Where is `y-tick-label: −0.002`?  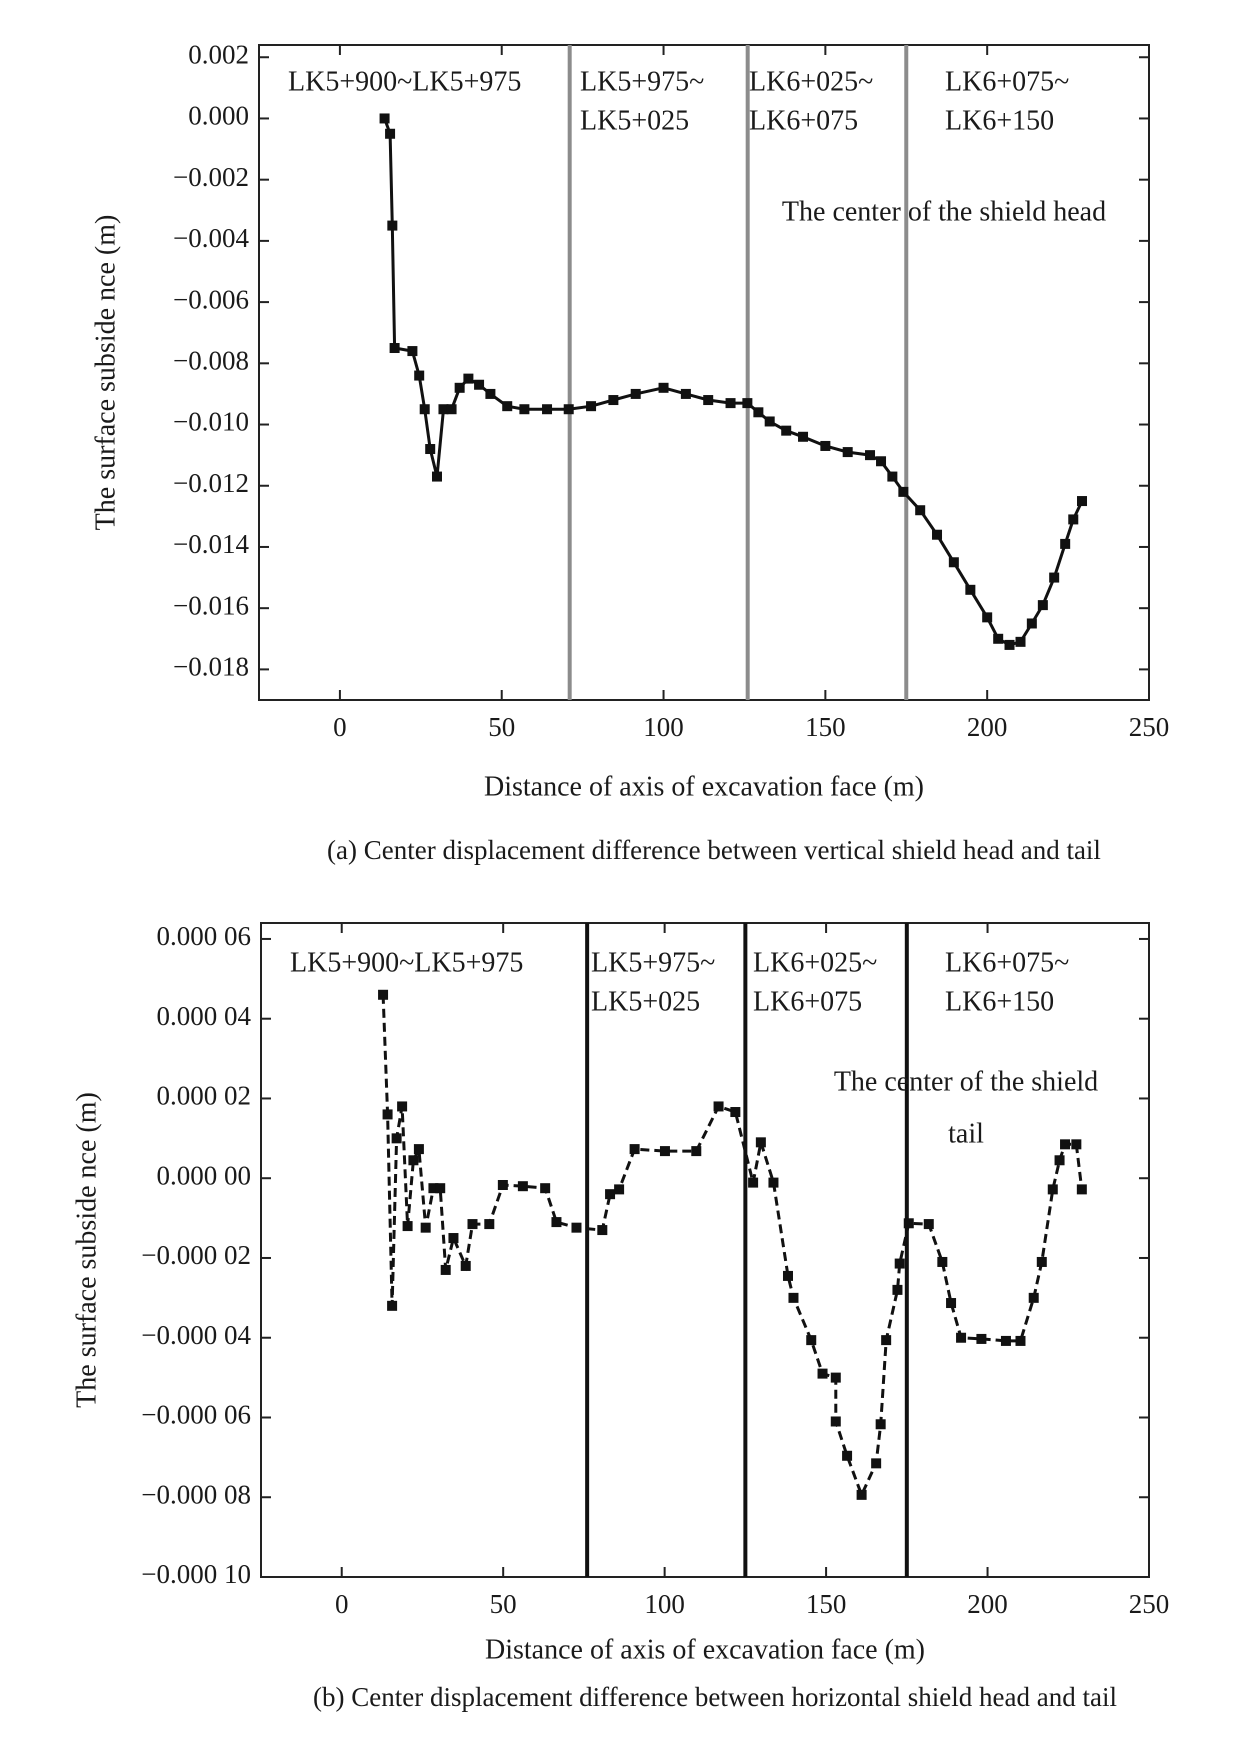 y-tick-label: −0.002 is located at coordinates (211, 177).